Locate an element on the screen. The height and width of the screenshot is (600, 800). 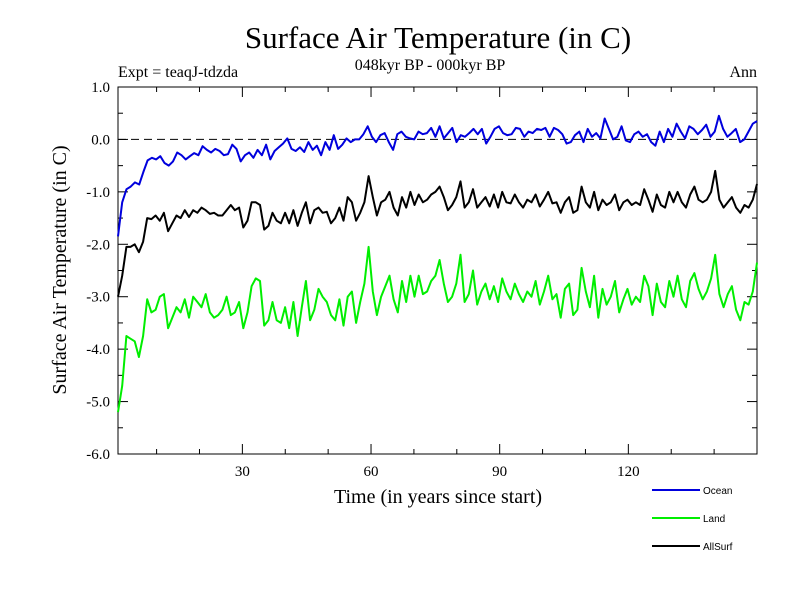
chart-subtitle: 048kyr BP - 000kyr BP is located at coordinates (430, 65).